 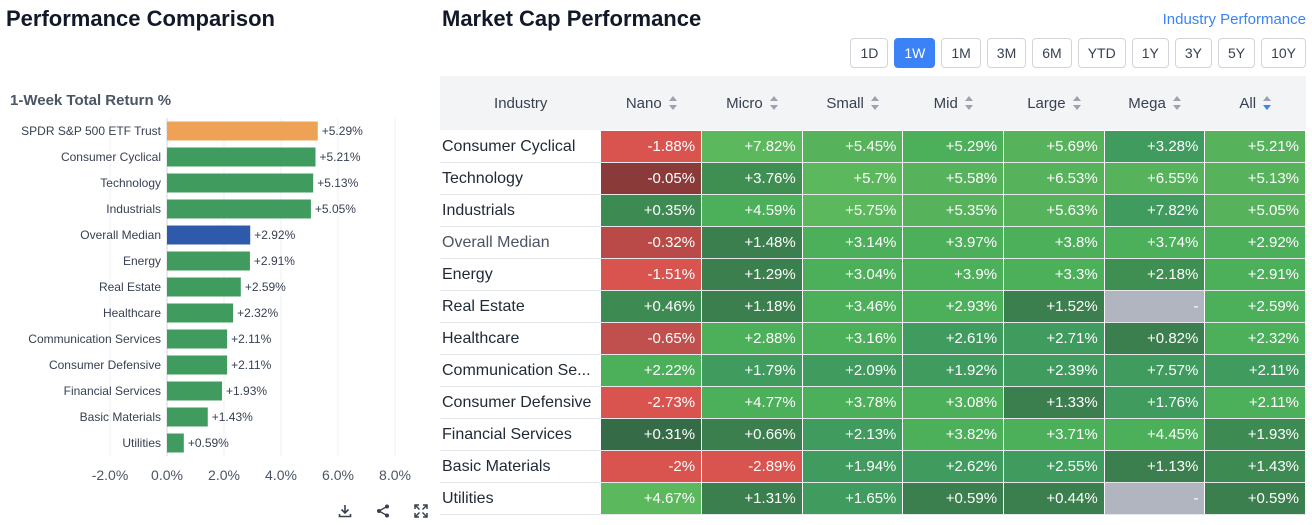 I want to click on period-button-3m: 3M, so click(x=1006, y=53).